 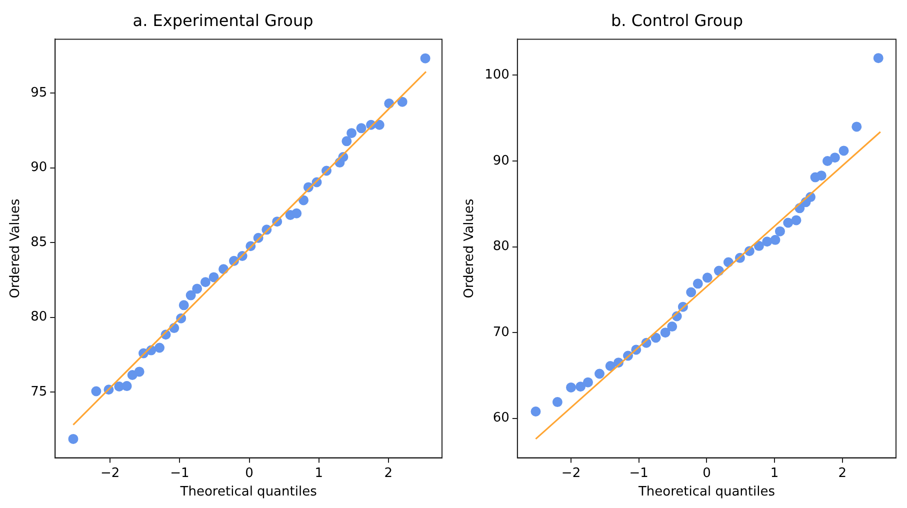 What do you see at coordinates (501, 418) in the screenshot?
I see `y-tick-label: 60` at bounding box center [501, 418].